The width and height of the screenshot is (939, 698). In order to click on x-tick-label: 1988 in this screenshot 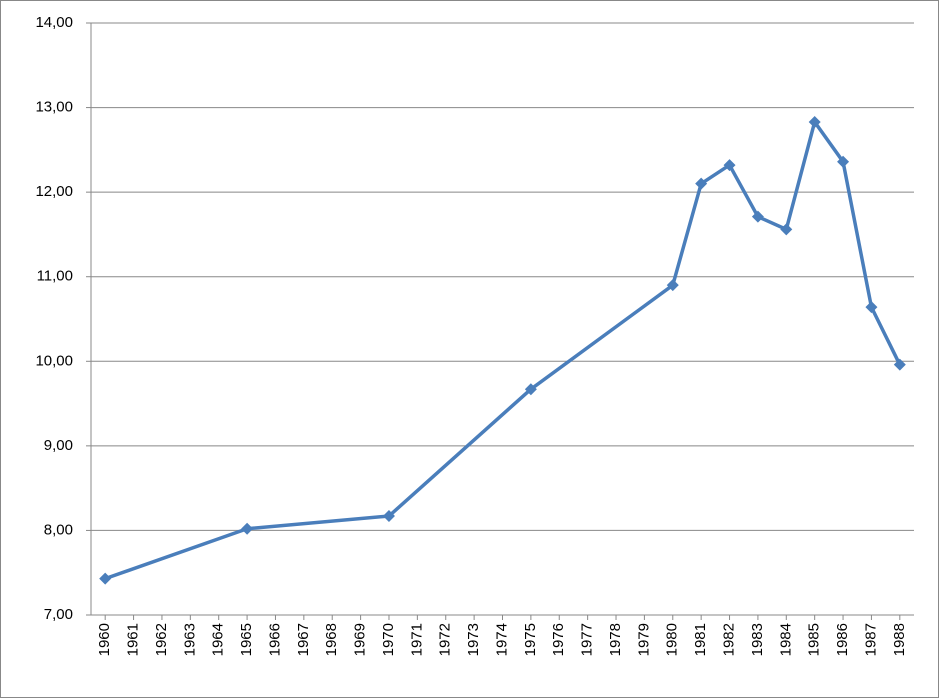, I will do `click(899, 639)`.